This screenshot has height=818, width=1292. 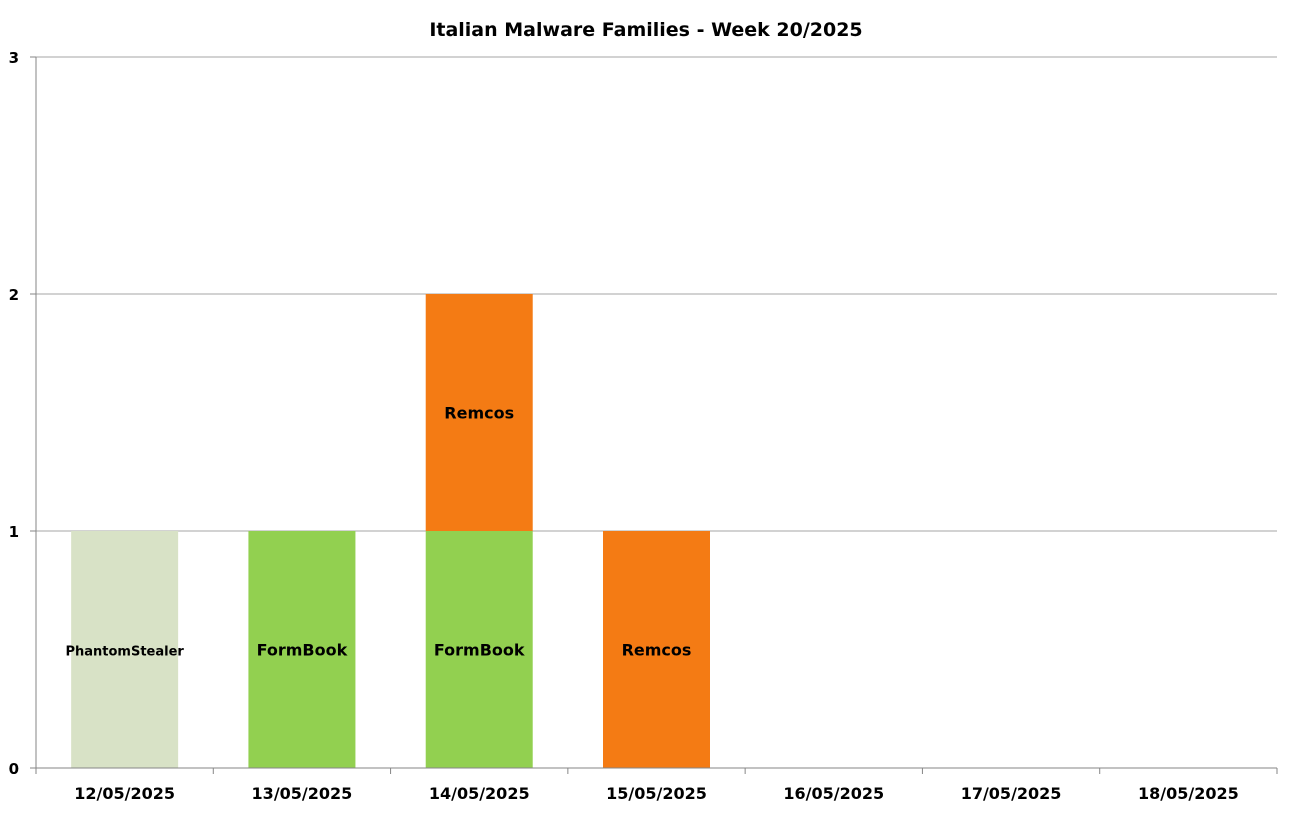 I want to click on data-label: PhantomStealer, so click(x=124, y=652).